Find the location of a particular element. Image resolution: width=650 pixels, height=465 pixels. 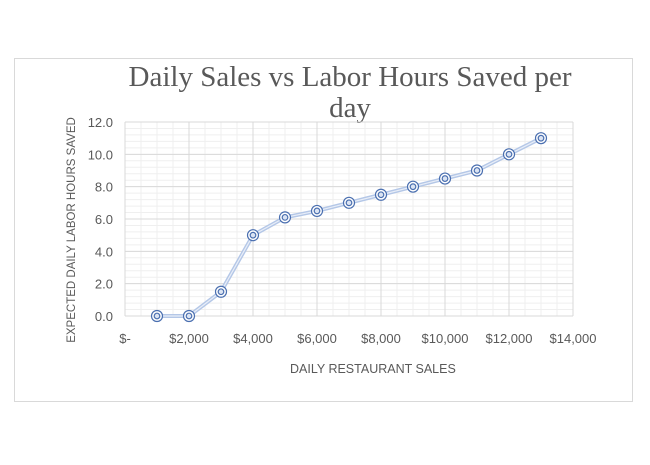

y-tick-label: 4.0 is located at coordinates (104, 251).